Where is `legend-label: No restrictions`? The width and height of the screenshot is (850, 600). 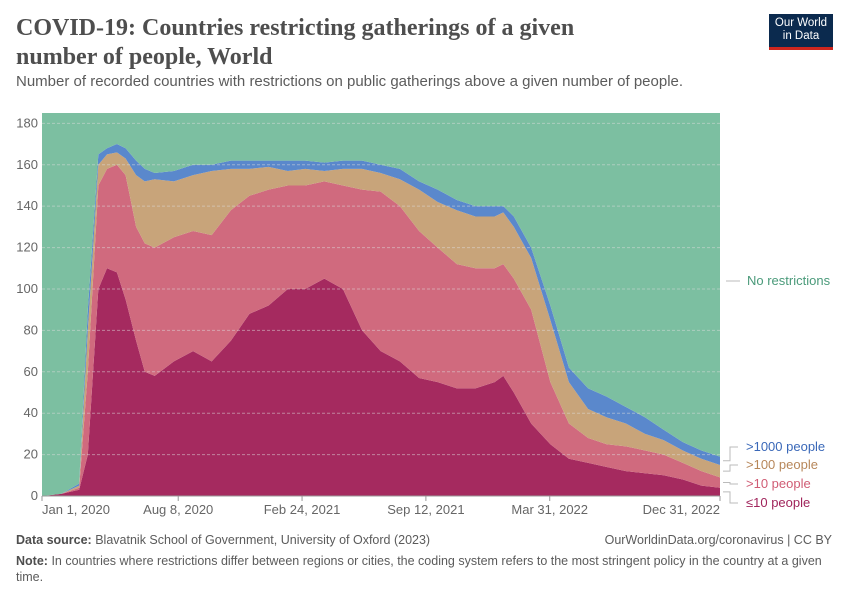 legend-label: No restrictions is located at coordinates (789, 280).